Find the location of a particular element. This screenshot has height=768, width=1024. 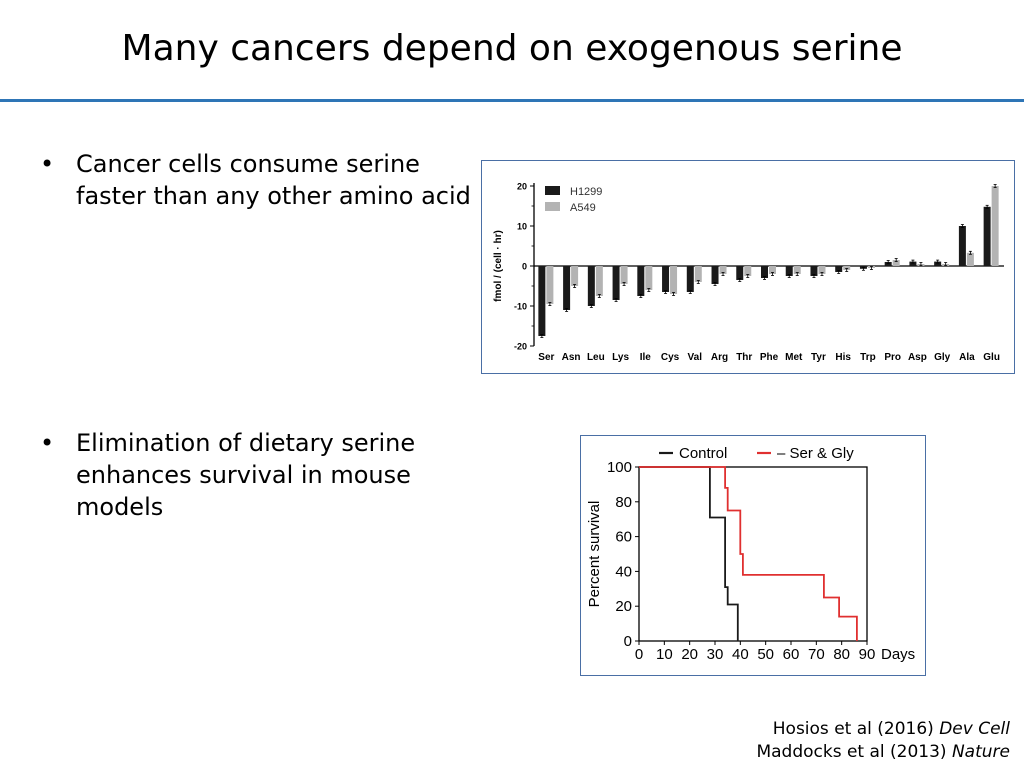

x-tick-label: Met is located at coordinates (794, 357).